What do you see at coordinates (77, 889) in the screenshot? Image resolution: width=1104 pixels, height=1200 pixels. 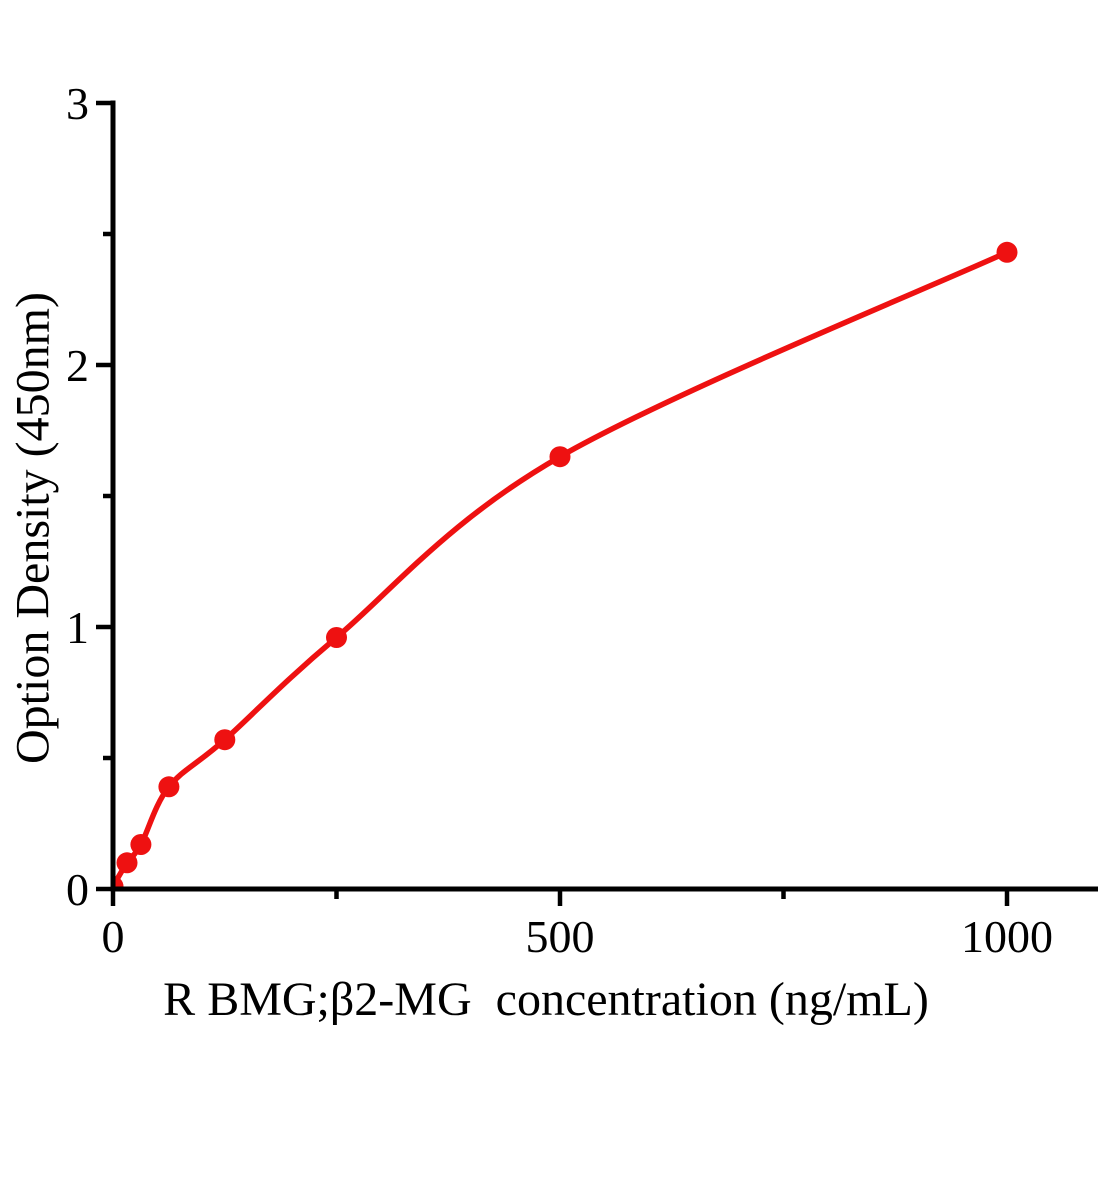 I see `y-tick-label: 0` at bounding box center [77, 889].